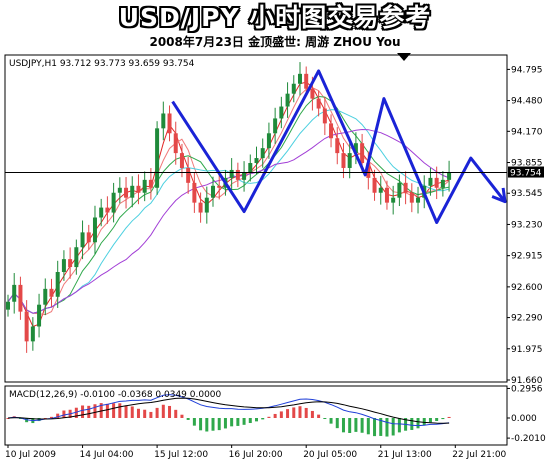  What do you see at coordinates (228, 410) in the screenshot?
I see `macd-signal-line` at bounding box center [228, 410].